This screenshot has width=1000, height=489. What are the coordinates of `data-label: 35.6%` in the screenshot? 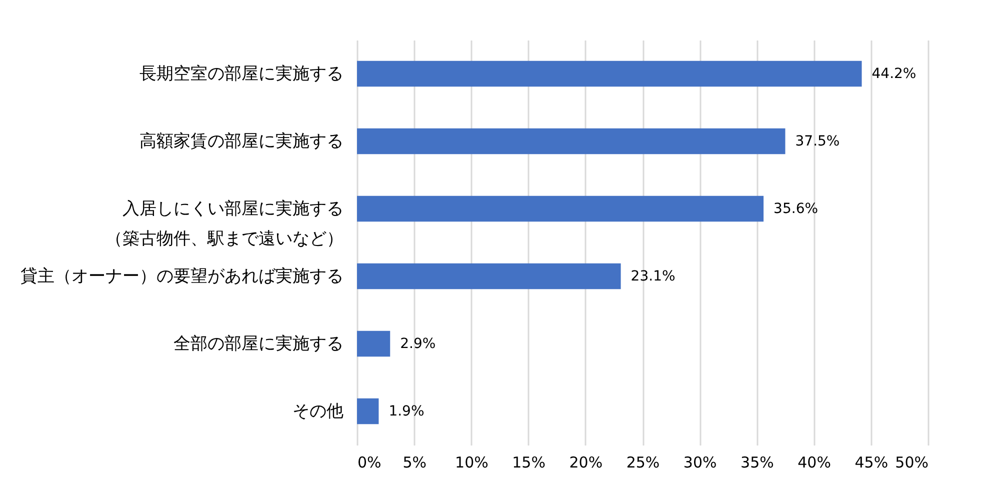 It's located at (796, 208).